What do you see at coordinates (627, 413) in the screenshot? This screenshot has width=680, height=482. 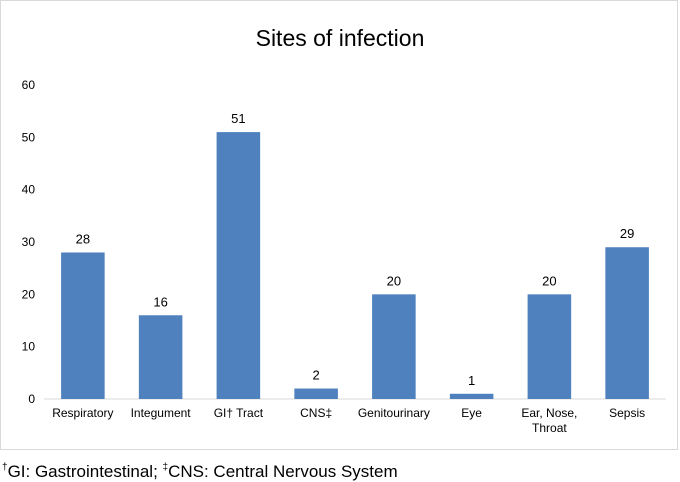 I see `x-tick-label: Sepsis` at bounding box center [627, 413].